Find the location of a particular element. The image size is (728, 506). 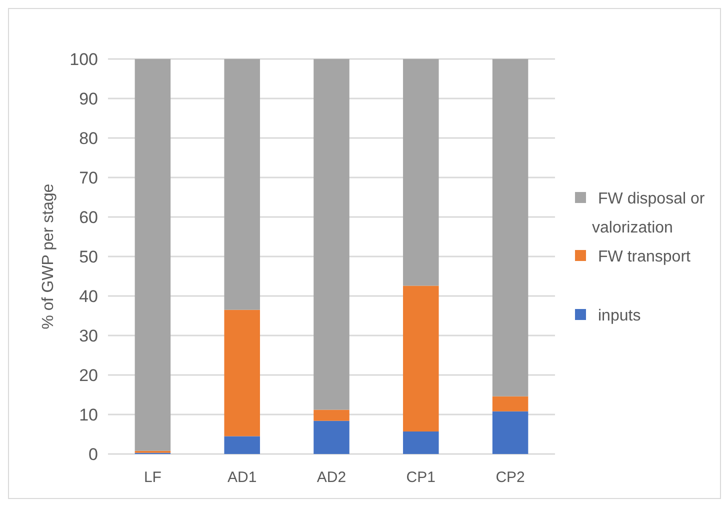

y-tick-label: 90 is located at coordinates (88, 98).